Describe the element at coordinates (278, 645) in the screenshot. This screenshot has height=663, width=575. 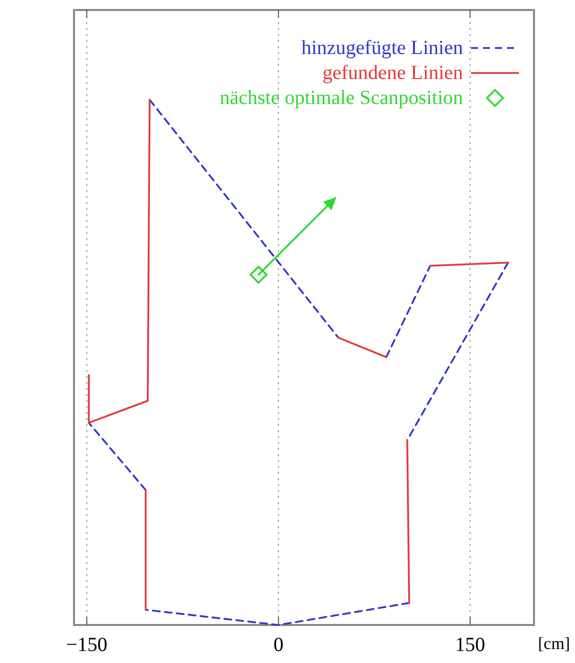
I see `x-tick-label: 0` at that location.